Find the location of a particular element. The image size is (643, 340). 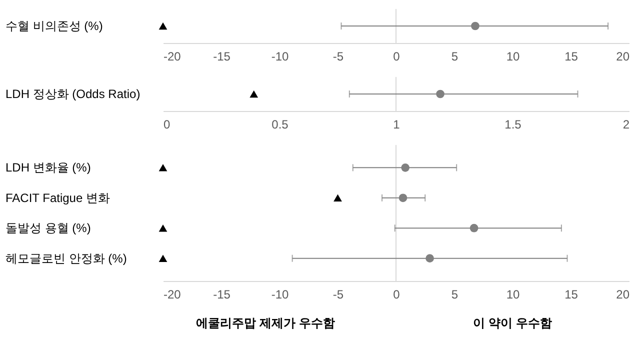

x-tick-label: 1.5 is located at coordinates (513, 125).